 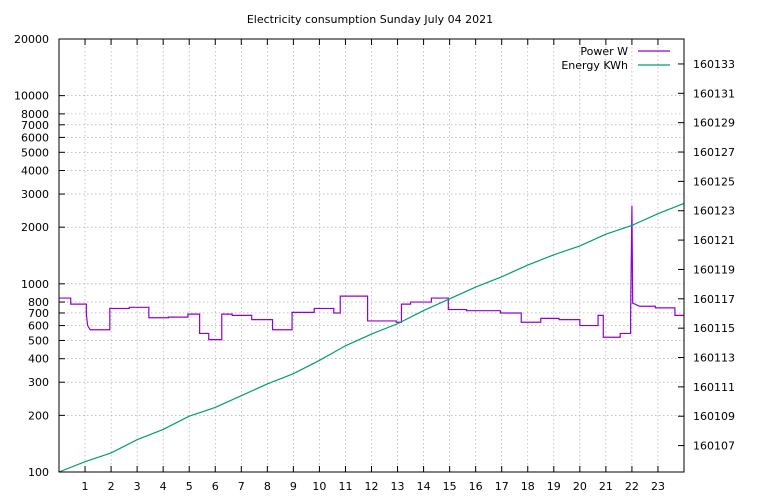 What do you see at coordinates (554, 486) in the screenshot?
I see `x-tick-label: 19` at bounding box center [554, 486].